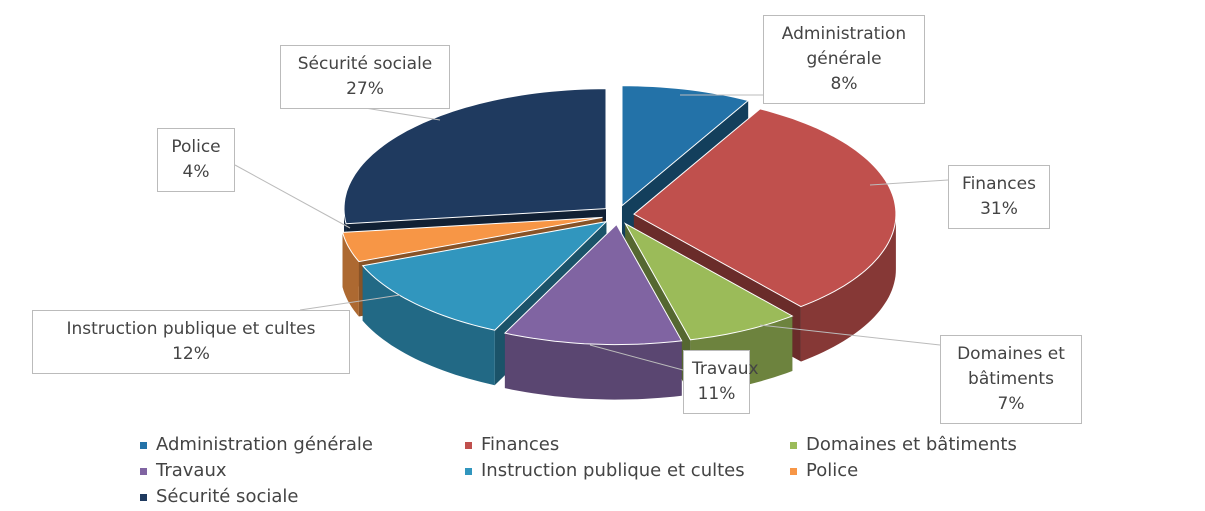  I want to click on data-label: Police 4%, so click(196, 160).